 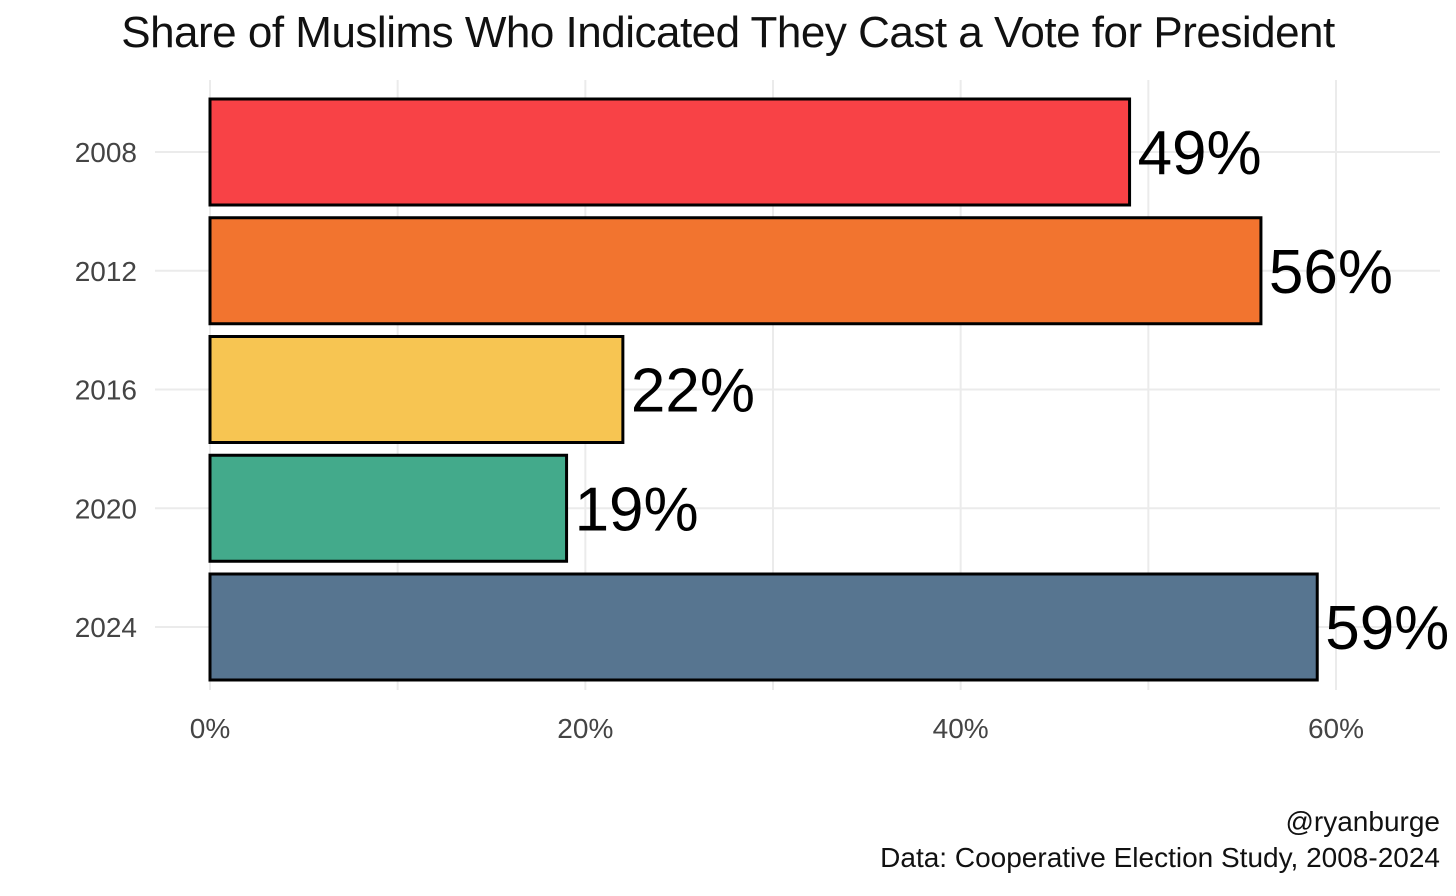 I want to click on bar-2020, so click(x=388, y=508).